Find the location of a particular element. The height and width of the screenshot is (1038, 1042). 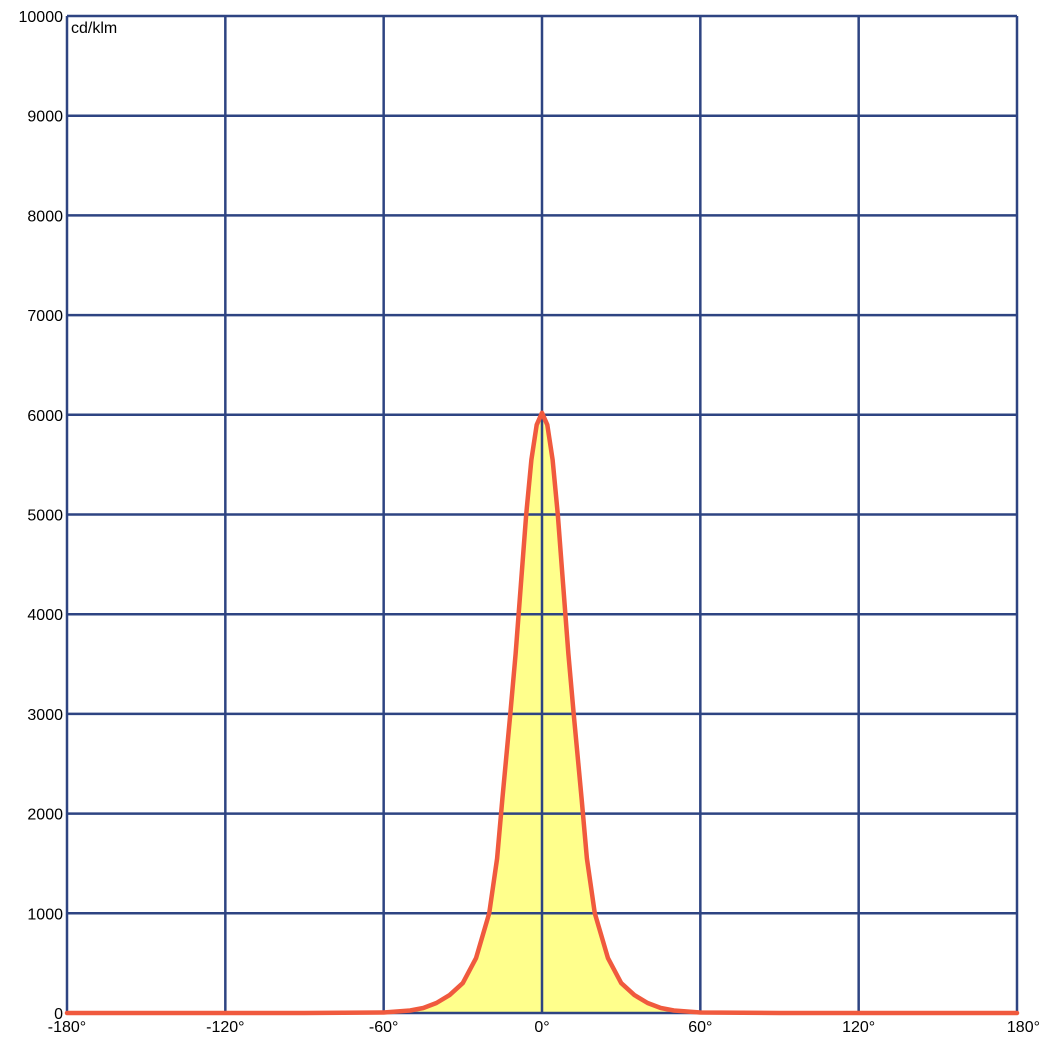

y-tick-label: 6000 is located at coordinates (45, 416).